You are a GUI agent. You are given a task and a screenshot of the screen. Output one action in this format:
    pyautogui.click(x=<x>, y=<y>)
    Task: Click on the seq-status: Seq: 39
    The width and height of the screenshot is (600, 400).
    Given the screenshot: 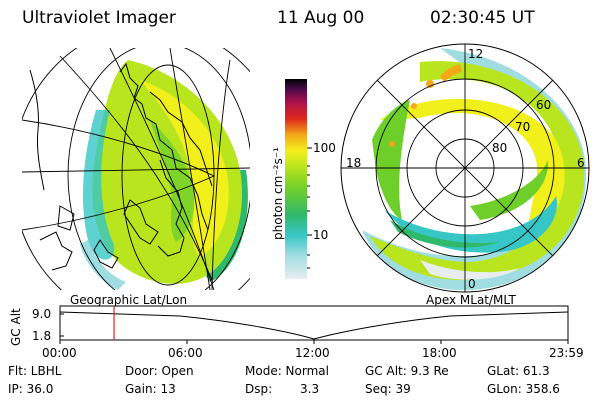 What is the action you would take?
    pyautogui.click(x=388, y=389)
    